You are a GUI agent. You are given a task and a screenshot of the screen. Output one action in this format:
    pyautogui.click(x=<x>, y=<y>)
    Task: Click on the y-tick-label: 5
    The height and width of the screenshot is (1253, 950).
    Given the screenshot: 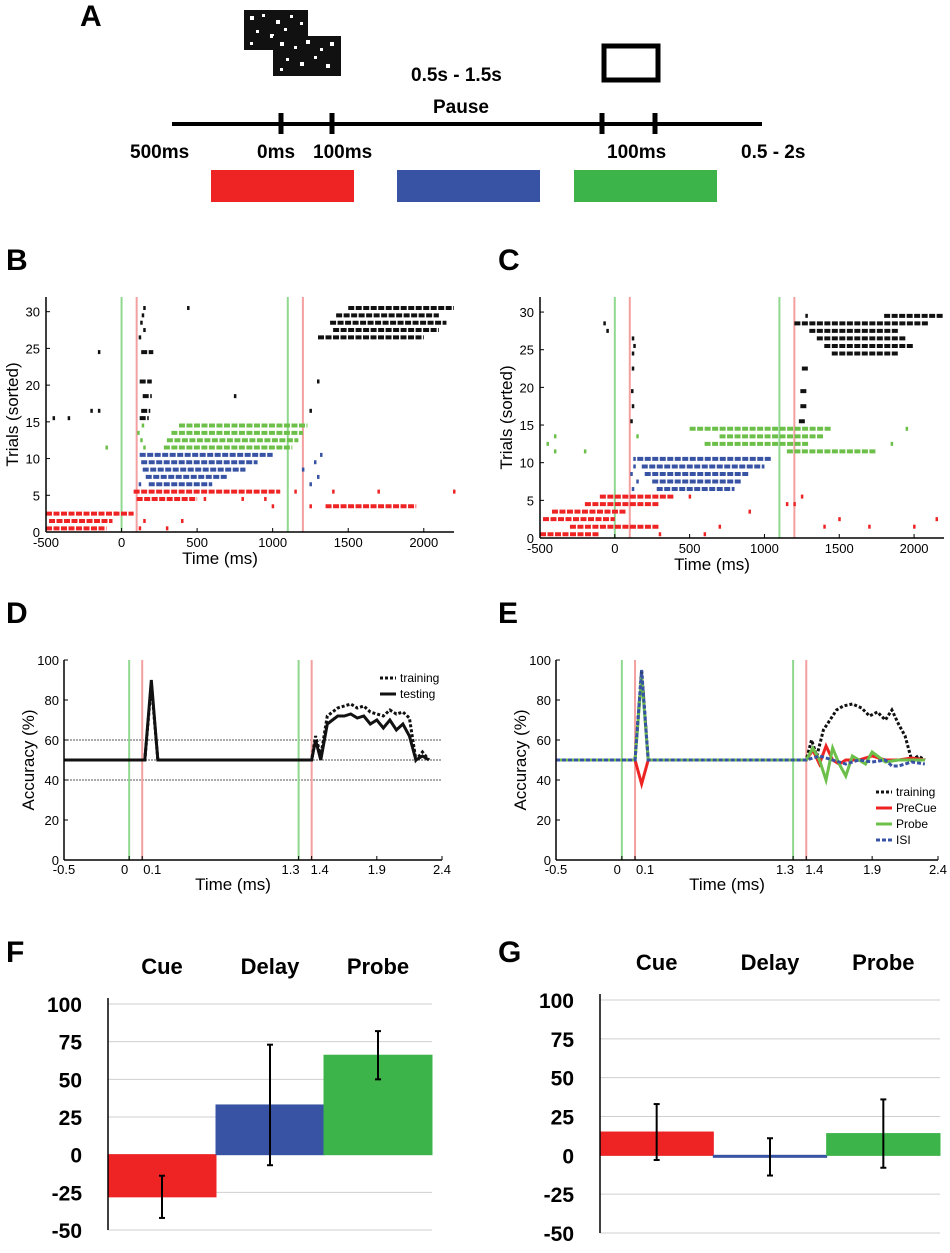 What is the action you would take?
    pyautogui.click(x=36, y=495)
    